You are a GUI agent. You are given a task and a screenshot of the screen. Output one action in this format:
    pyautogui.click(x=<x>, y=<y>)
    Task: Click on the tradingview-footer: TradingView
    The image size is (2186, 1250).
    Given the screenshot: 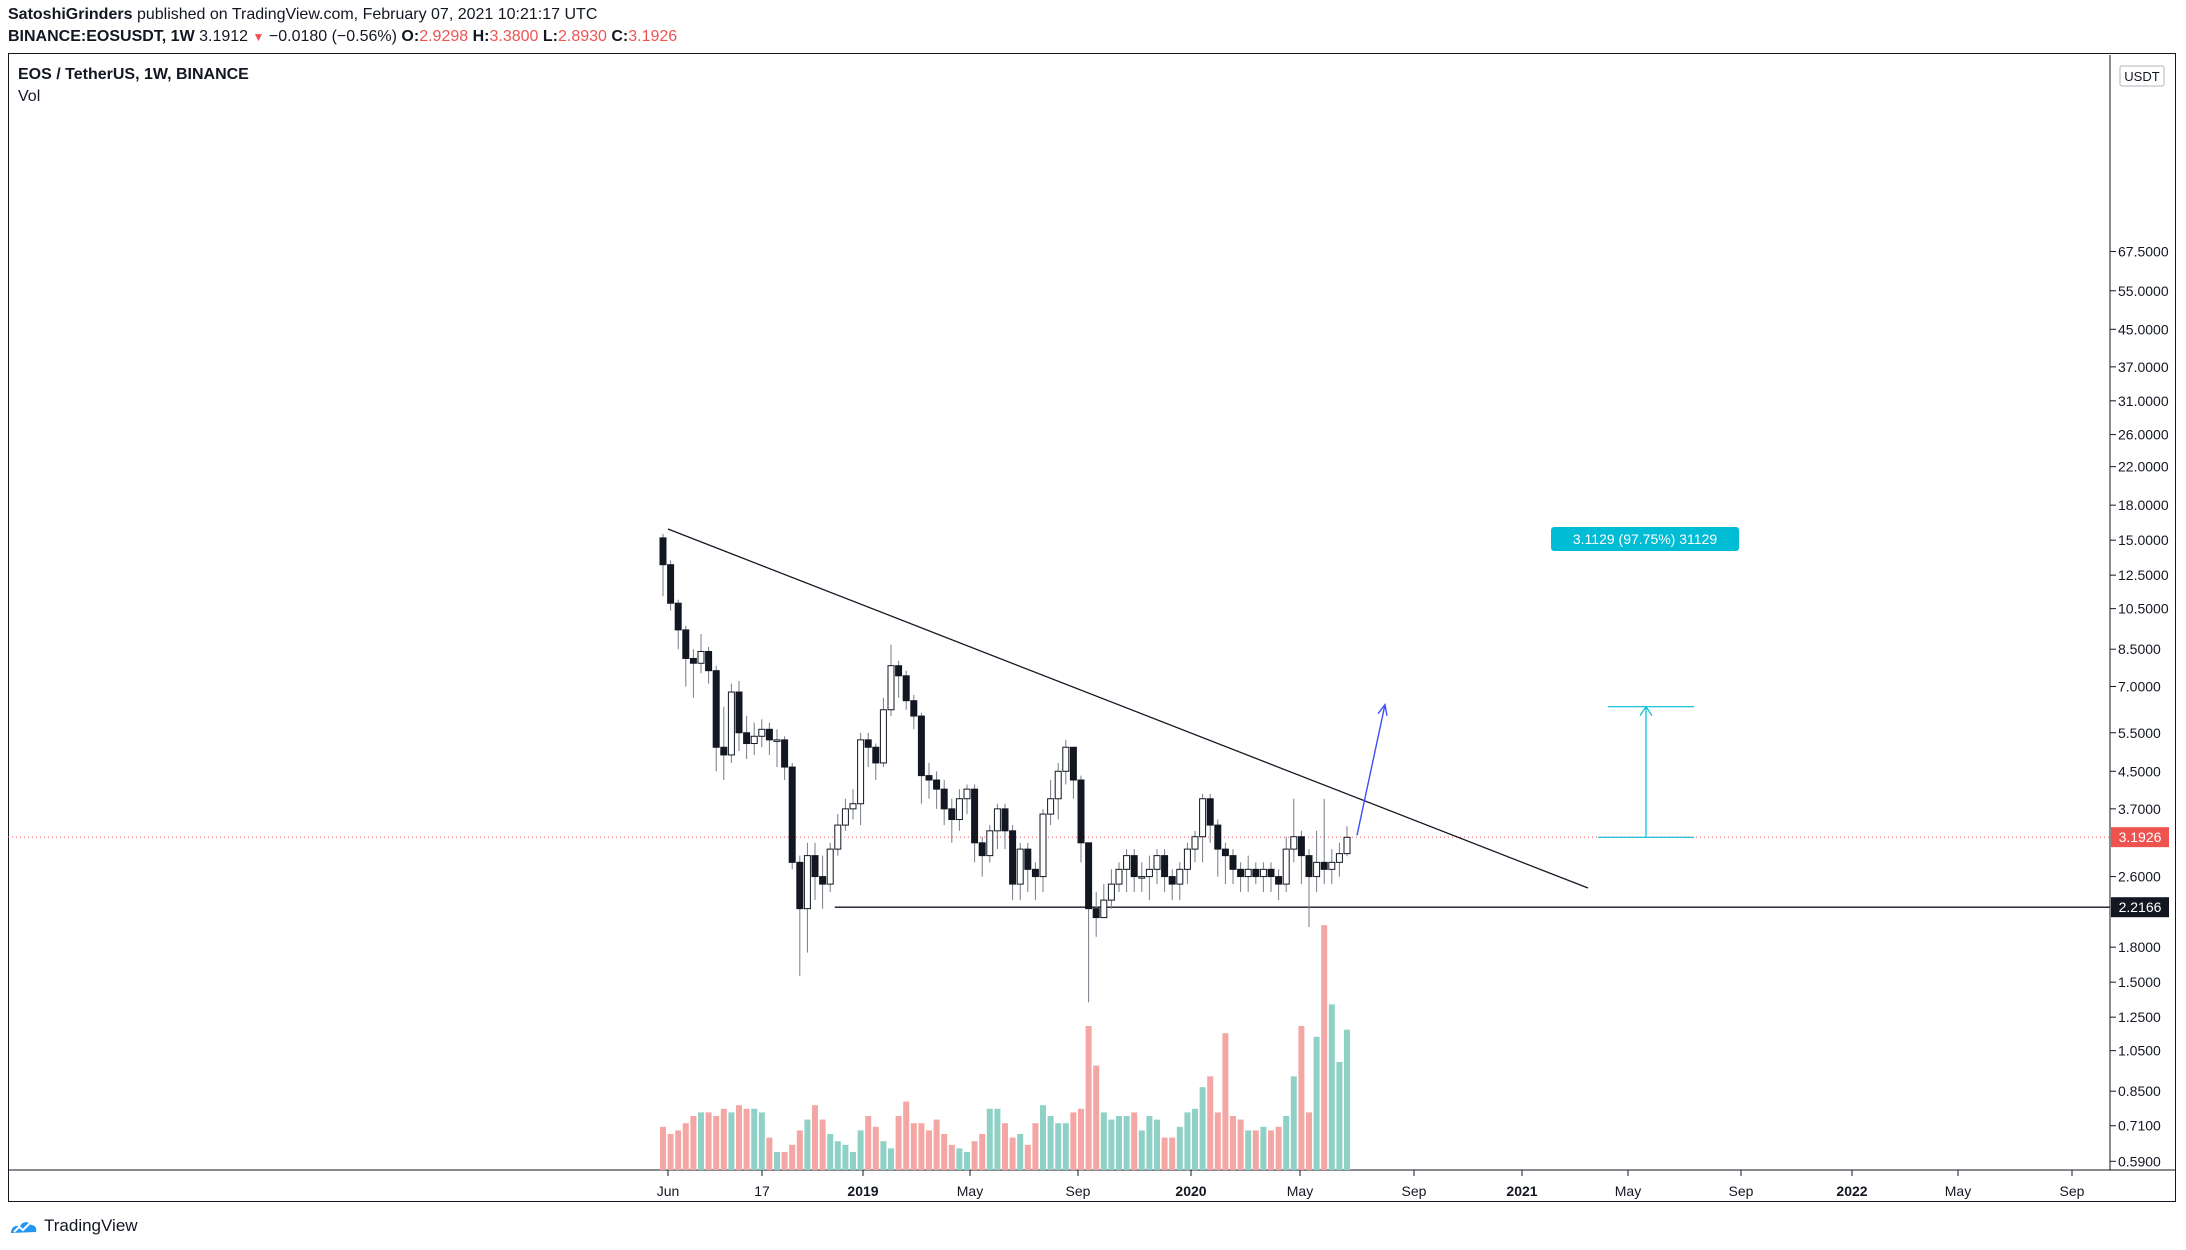 What is the action you would take?
    pyautogui.click(x=73, y=1226)
    